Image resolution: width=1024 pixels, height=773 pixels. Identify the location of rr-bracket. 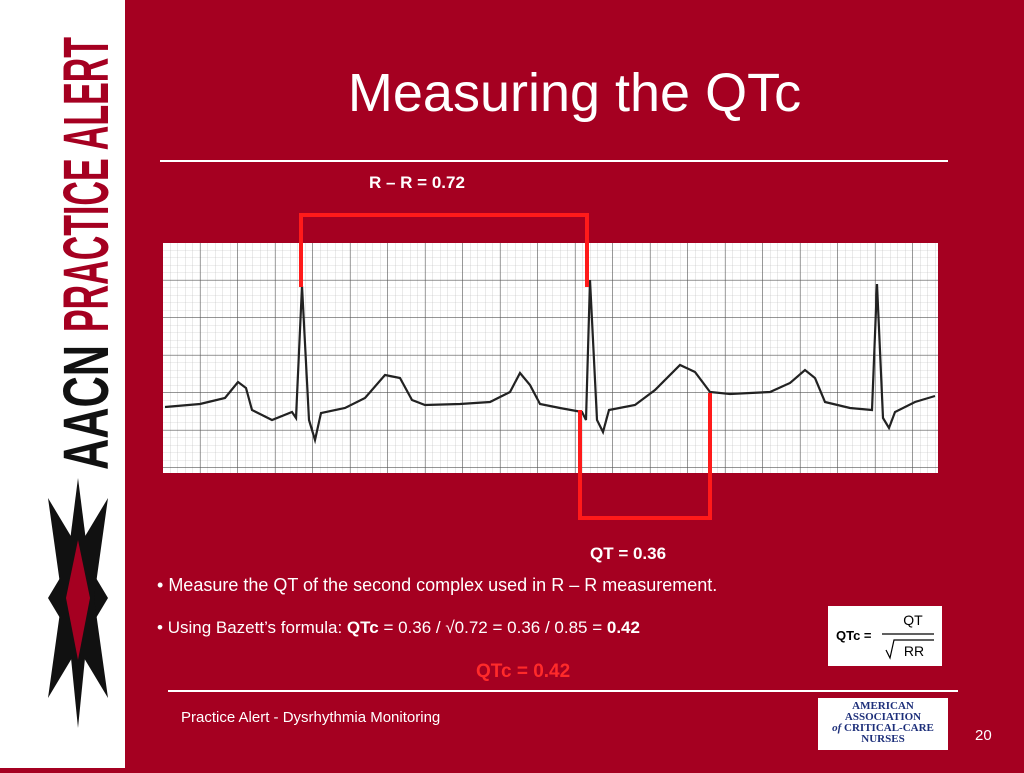
(444, 250).